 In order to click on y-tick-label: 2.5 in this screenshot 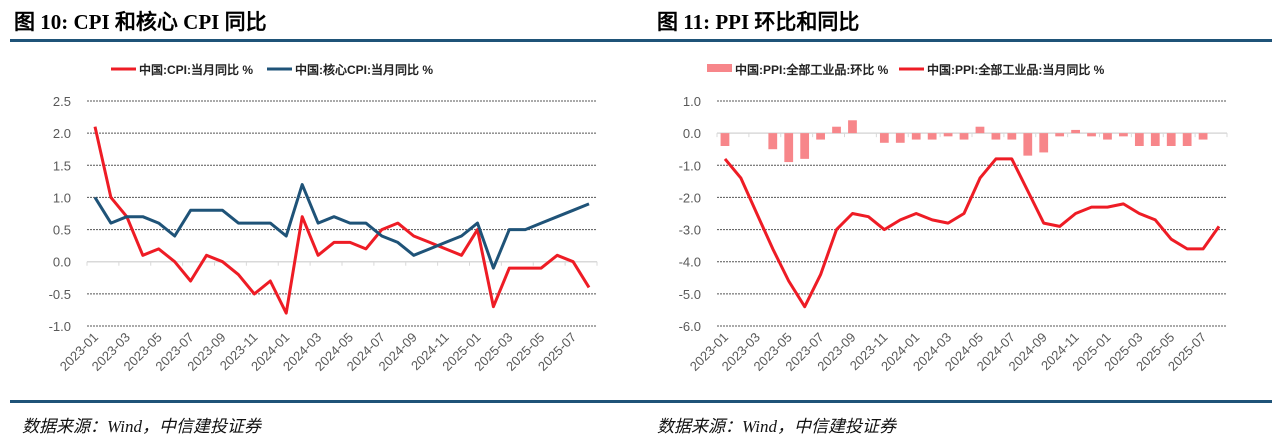, I will do `click(62, 101)`.